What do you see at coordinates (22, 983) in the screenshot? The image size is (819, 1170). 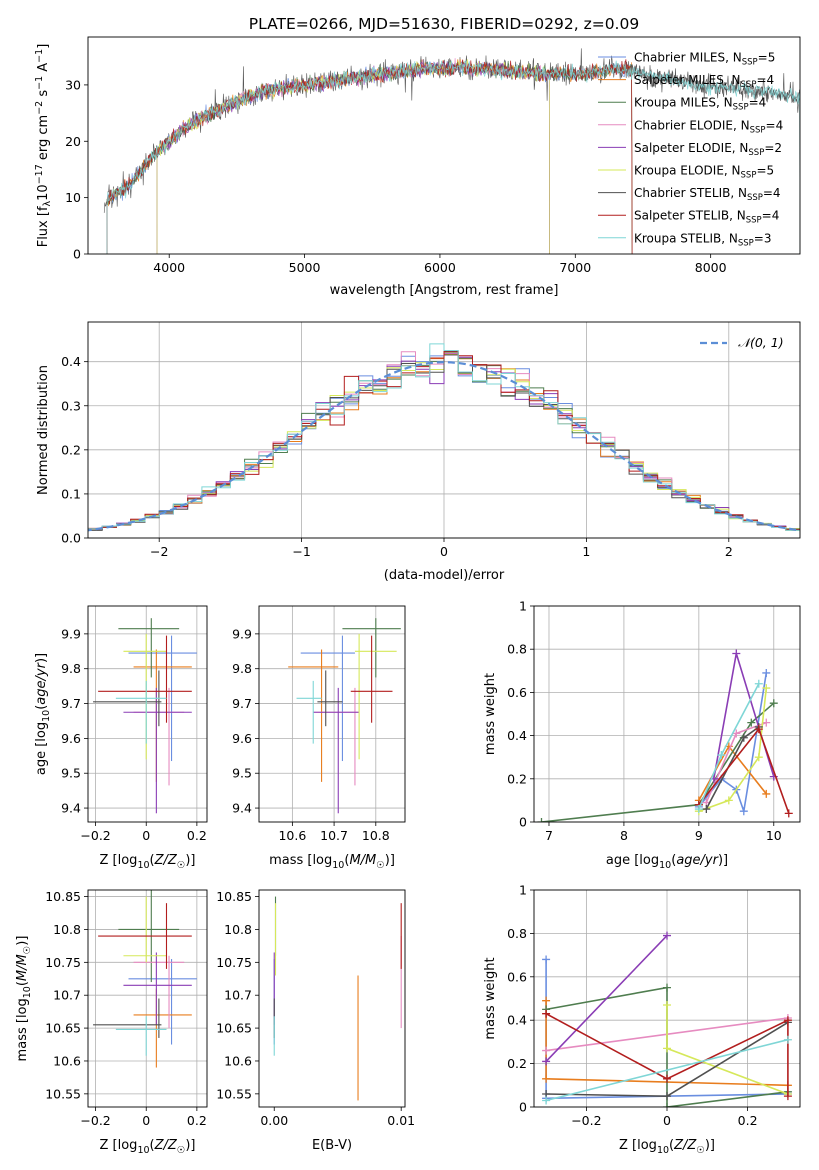 I see `label-part: (` at bounding box center [22, 983].